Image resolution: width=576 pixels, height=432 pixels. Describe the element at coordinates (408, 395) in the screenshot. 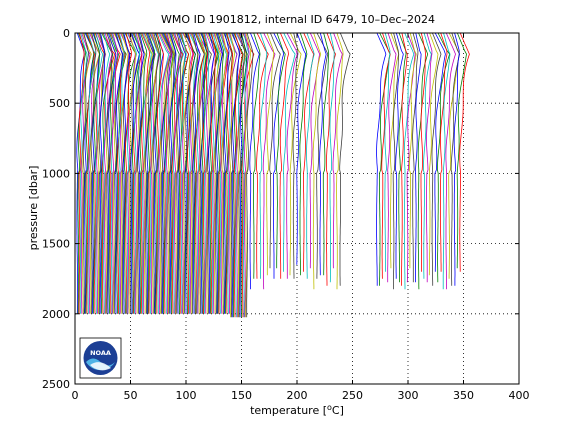

I see `x-tick-label: 300` at that location.